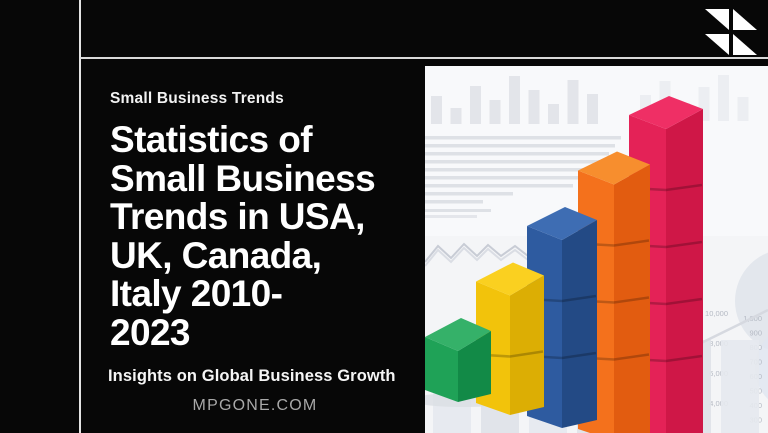  What do you see at coordinates (237, 216) in the screenshot?
I see `headline-line: Trends in USA,` at bounding box center [237, 216].